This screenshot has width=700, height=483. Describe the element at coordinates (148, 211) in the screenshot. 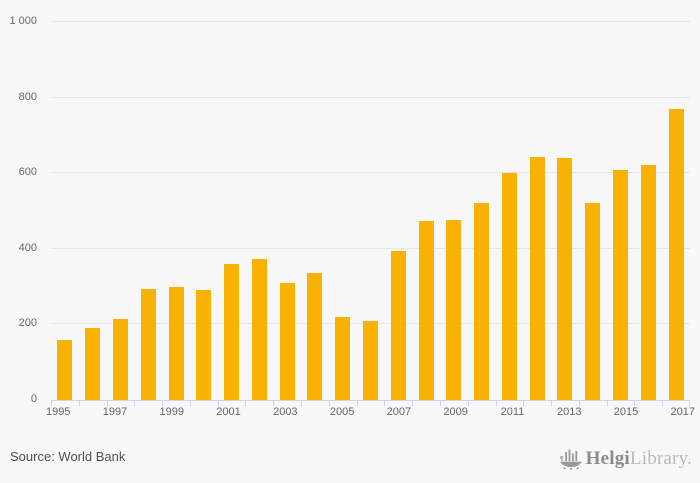

I see `bar-slot-1998` at that location.